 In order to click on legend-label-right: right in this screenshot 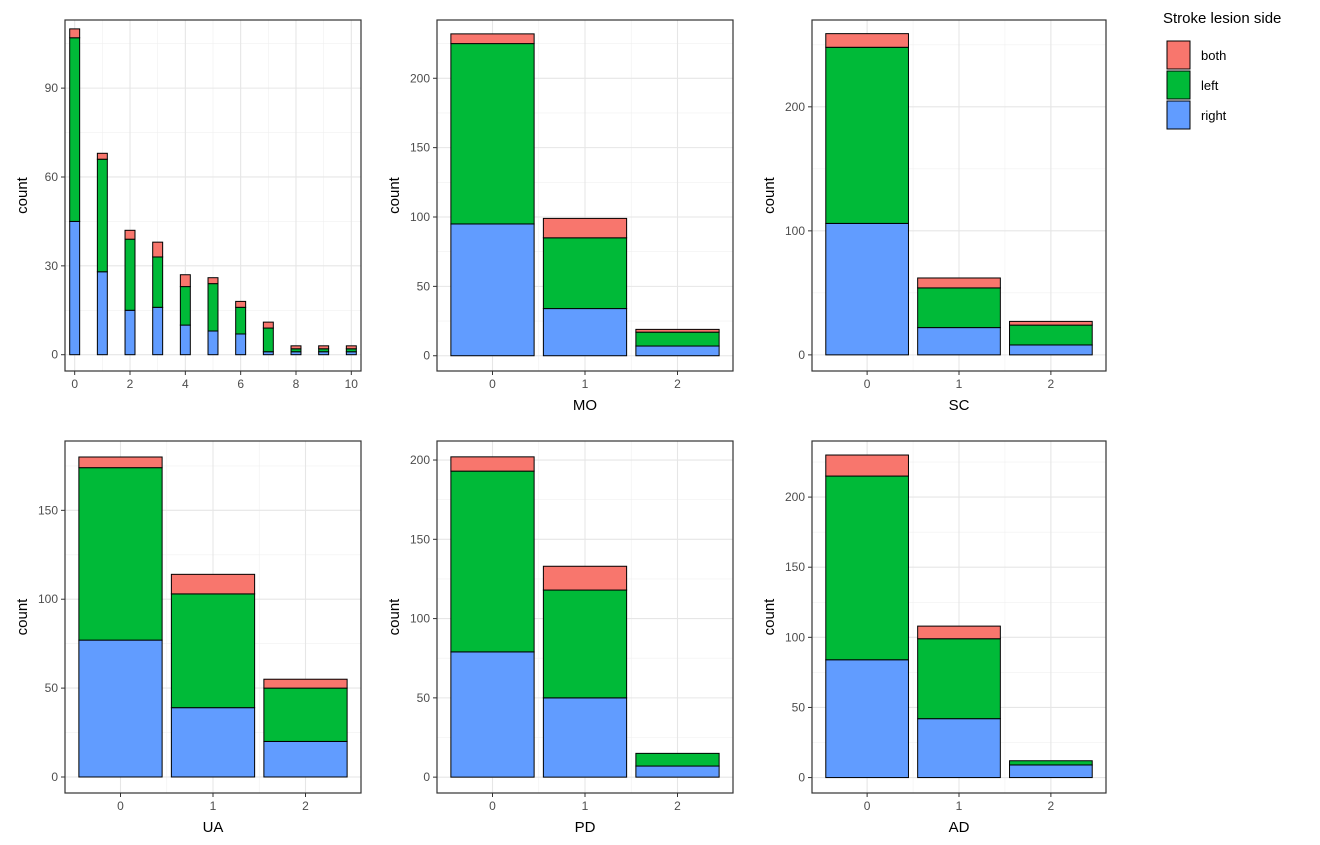, I will do `click(1214, 115)`.